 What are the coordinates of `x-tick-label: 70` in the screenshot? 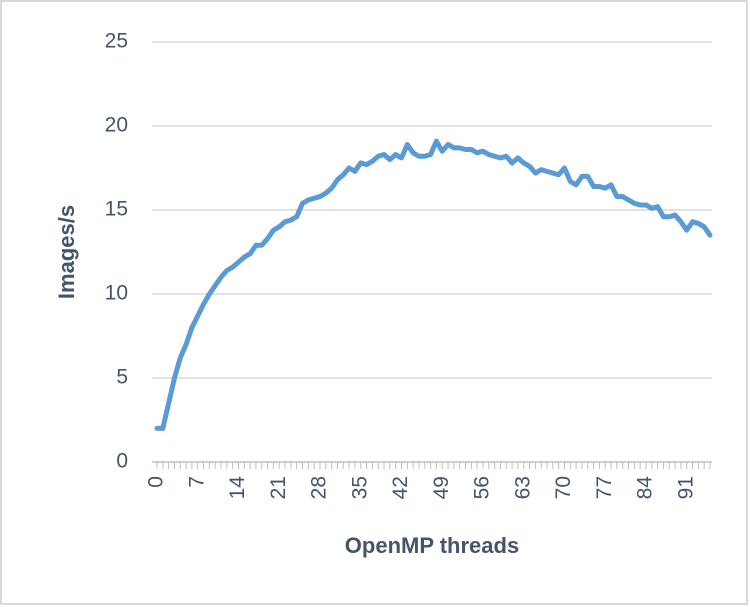 It's located at (563, 487).